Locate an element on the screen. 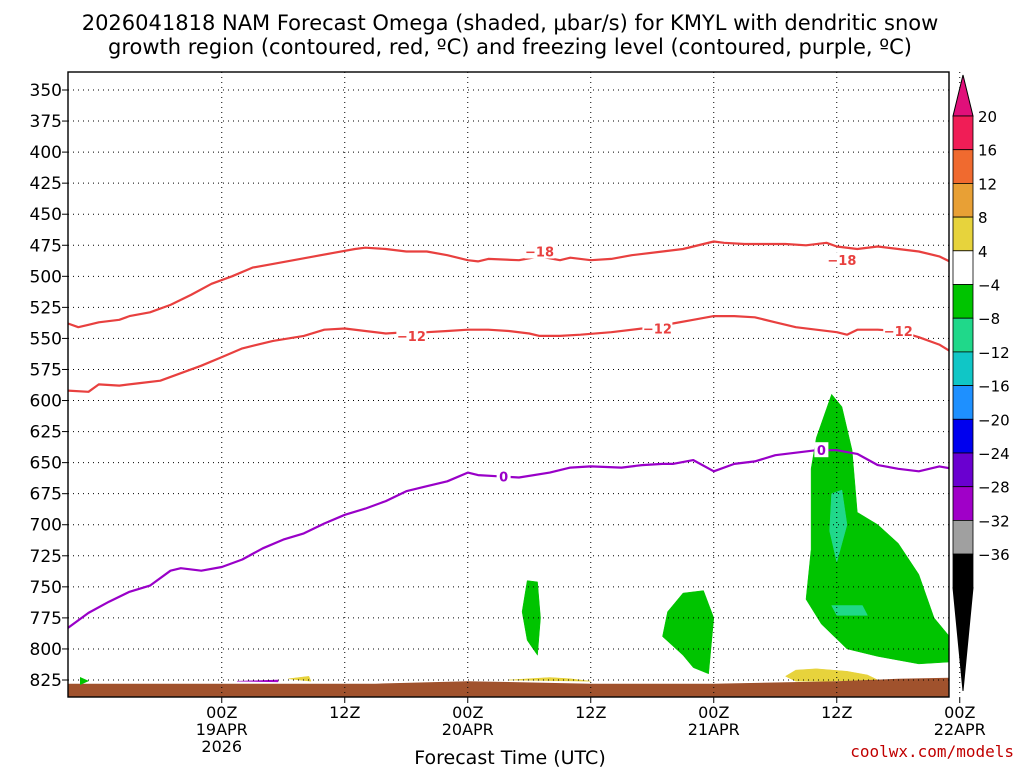 The image size is (1024, 768). contour-label-5: 0 is located at coordinates (503, 477).